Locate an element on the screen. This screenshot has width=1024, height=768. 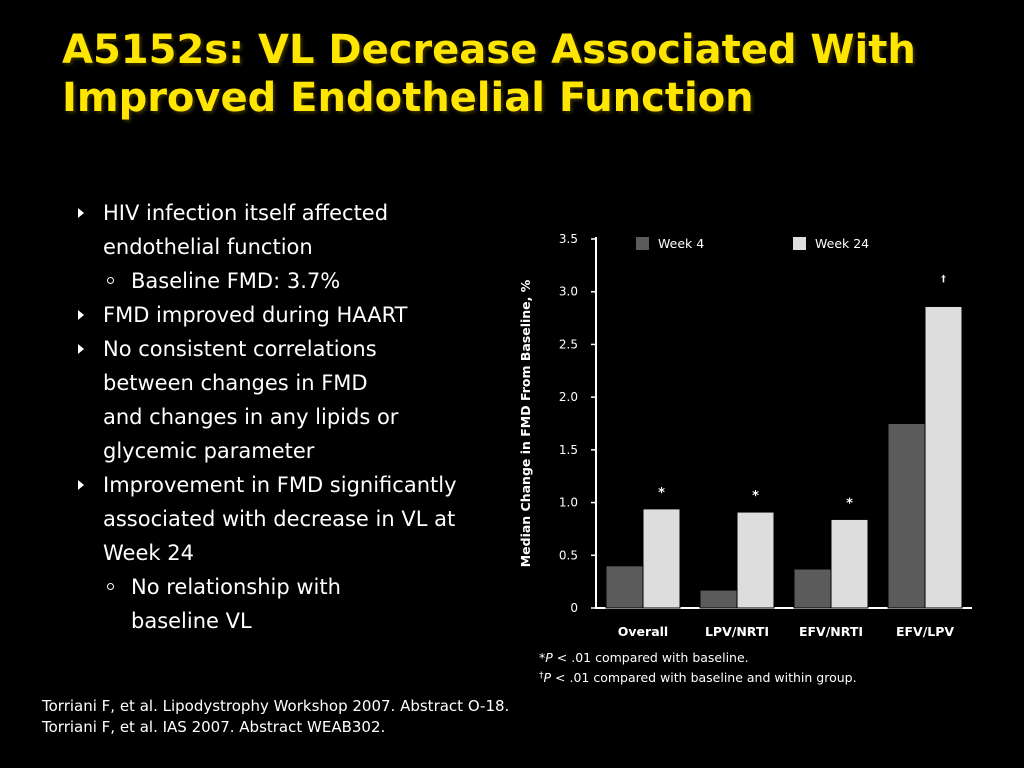
footnote-text: < .01 compared with baseline. is located at coordinates (651, 657).